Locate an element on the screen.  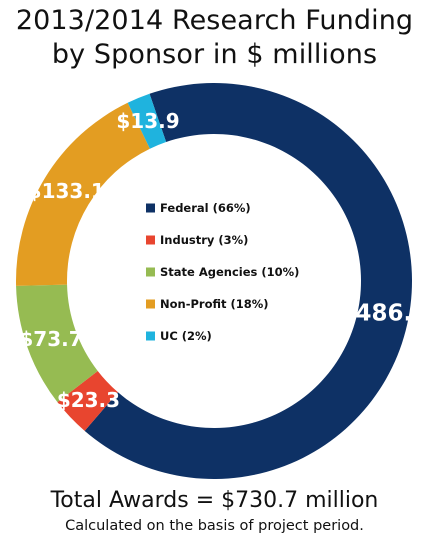
value-label-non-profit: $133.1 is located at coordinates (66, 191).